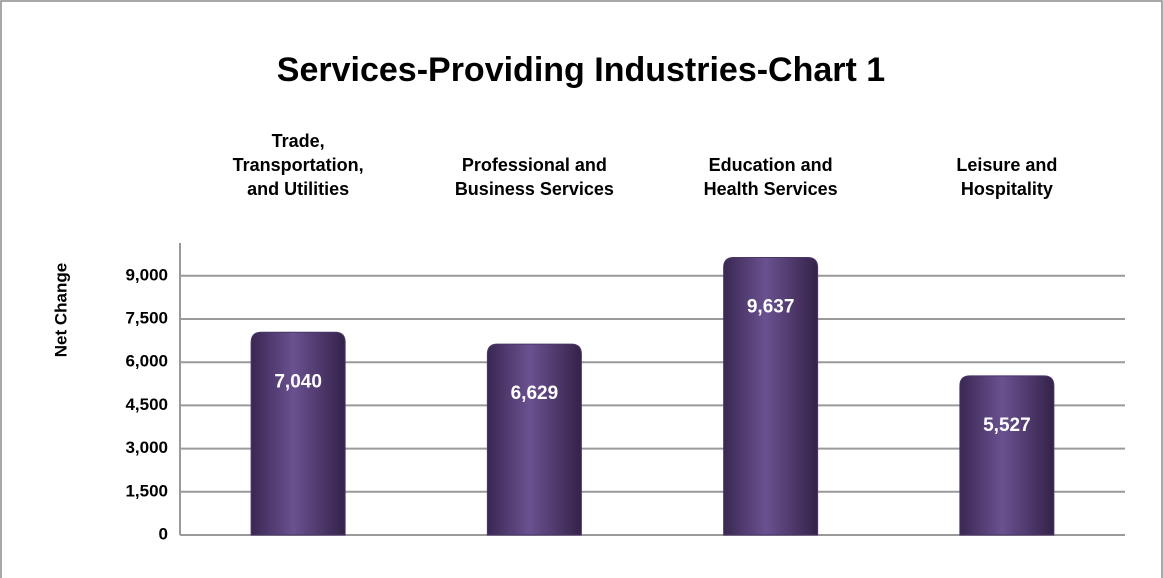 The image size is (1163, 578). I want to click on category-label: Professional and, so click(534, 165).